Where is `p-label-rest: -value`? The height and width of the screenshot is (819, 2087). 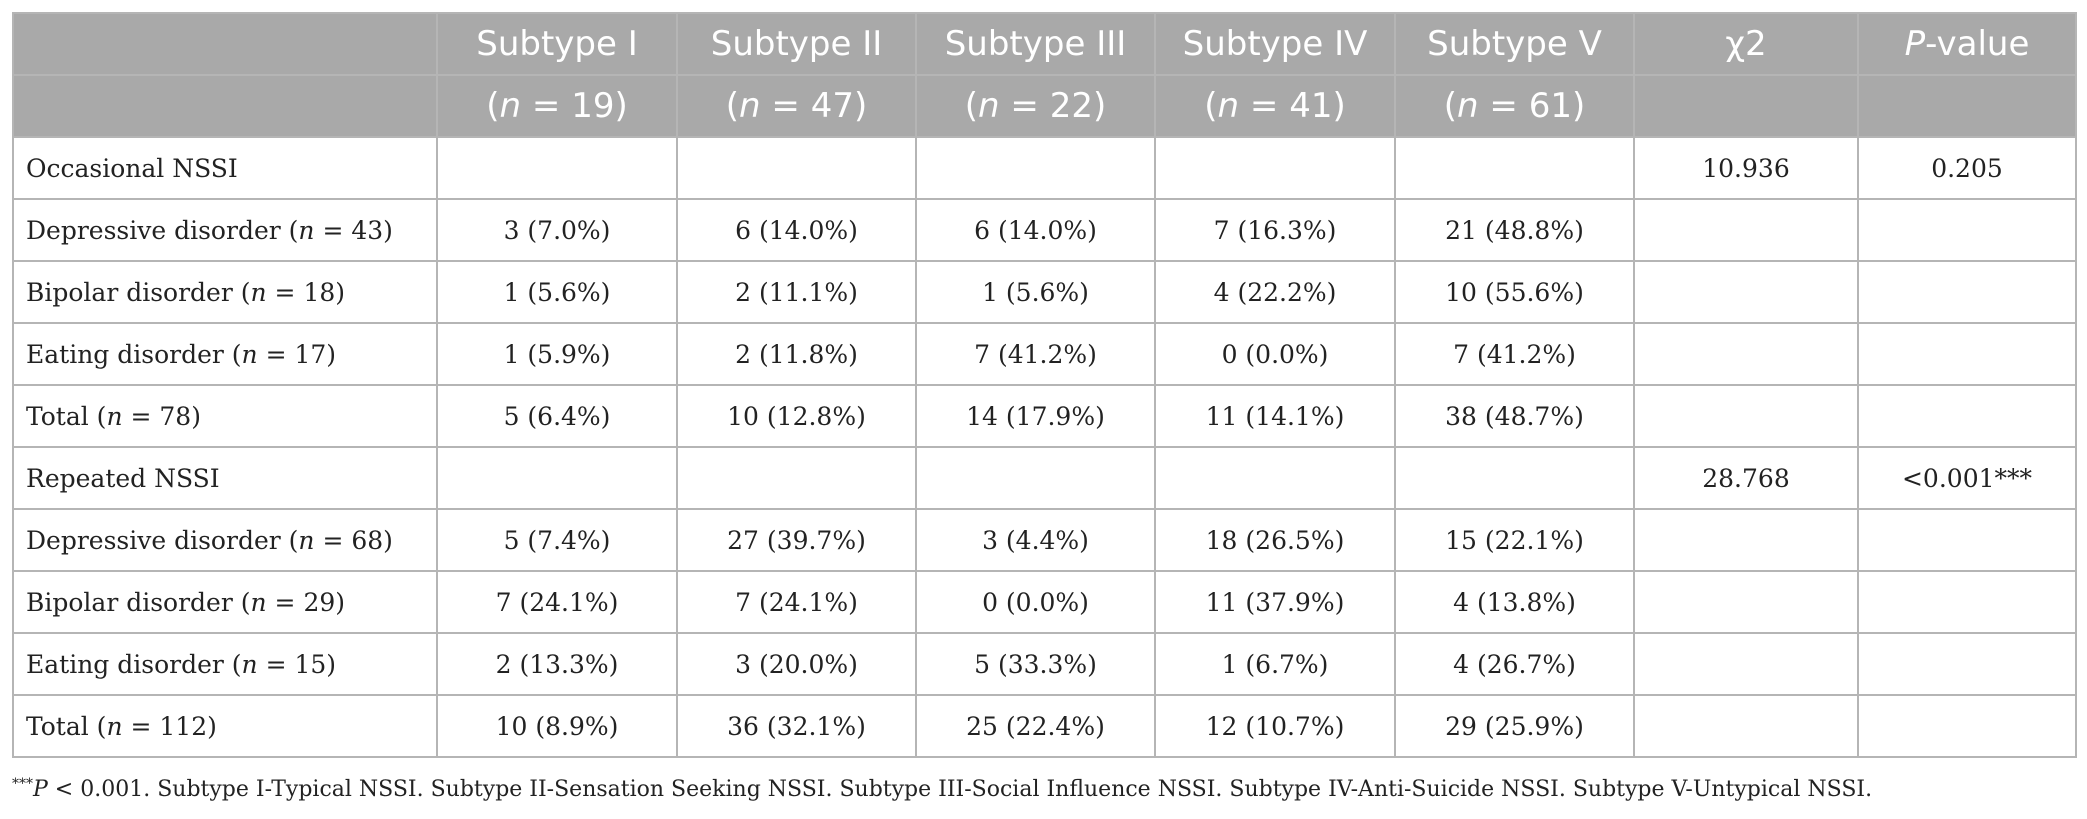 p-label-rest: -value is located at coordinates (1977, 44).